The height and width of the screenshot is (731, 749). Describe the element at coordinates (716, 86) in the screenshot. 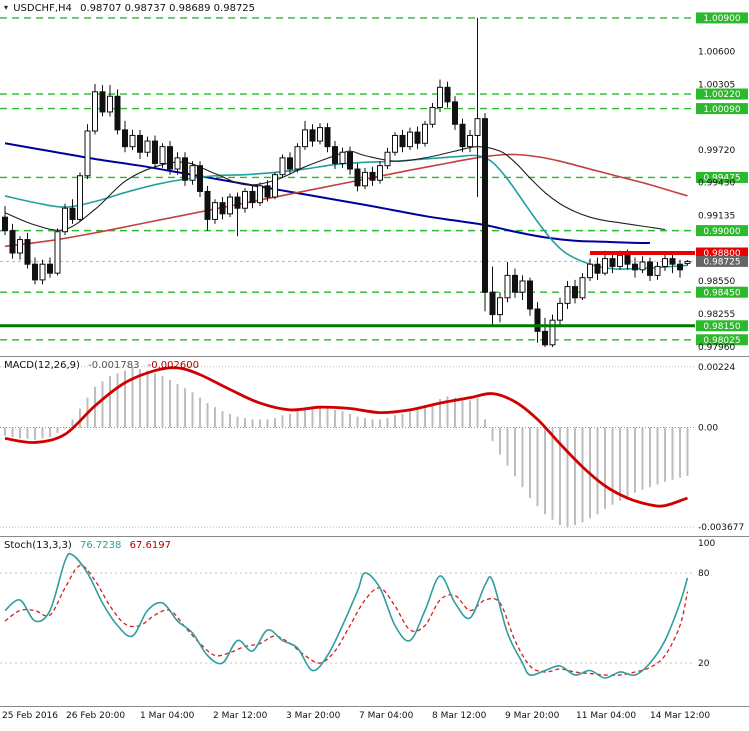

I see `price-scale-label: 1.00305` at that location.